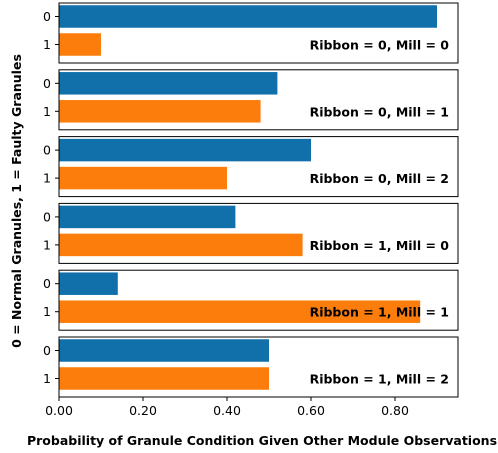 The image size is (498, 453). Describe the element at coordinates (379, 312) in the screenshot. I see `panel-label: Ribbon = 1, Mill = 1` at that location.